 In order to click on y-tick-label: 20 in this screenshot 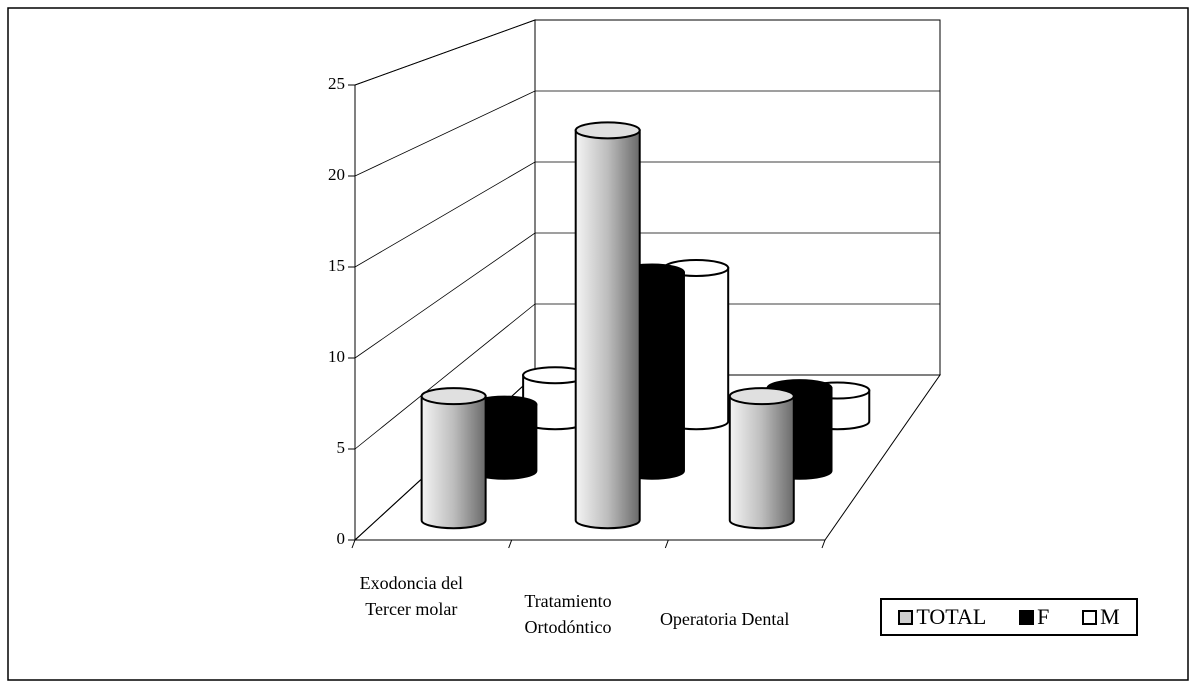, I will do `click(336, 174)`.